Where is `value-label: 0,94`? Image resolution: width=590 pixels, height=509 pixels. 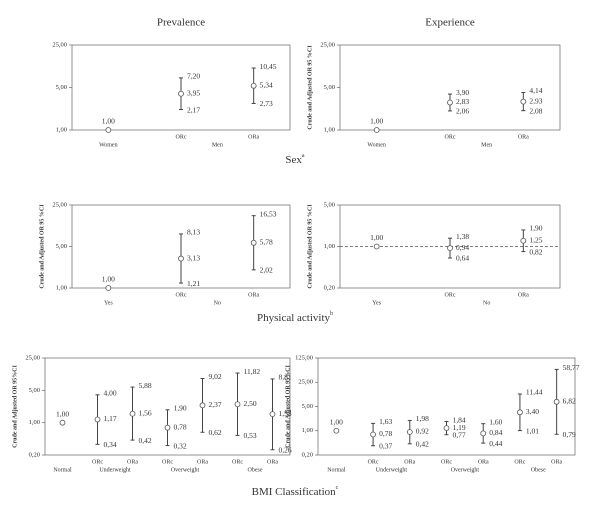
value-label: 0,94 is located at coordinates (462, 247).